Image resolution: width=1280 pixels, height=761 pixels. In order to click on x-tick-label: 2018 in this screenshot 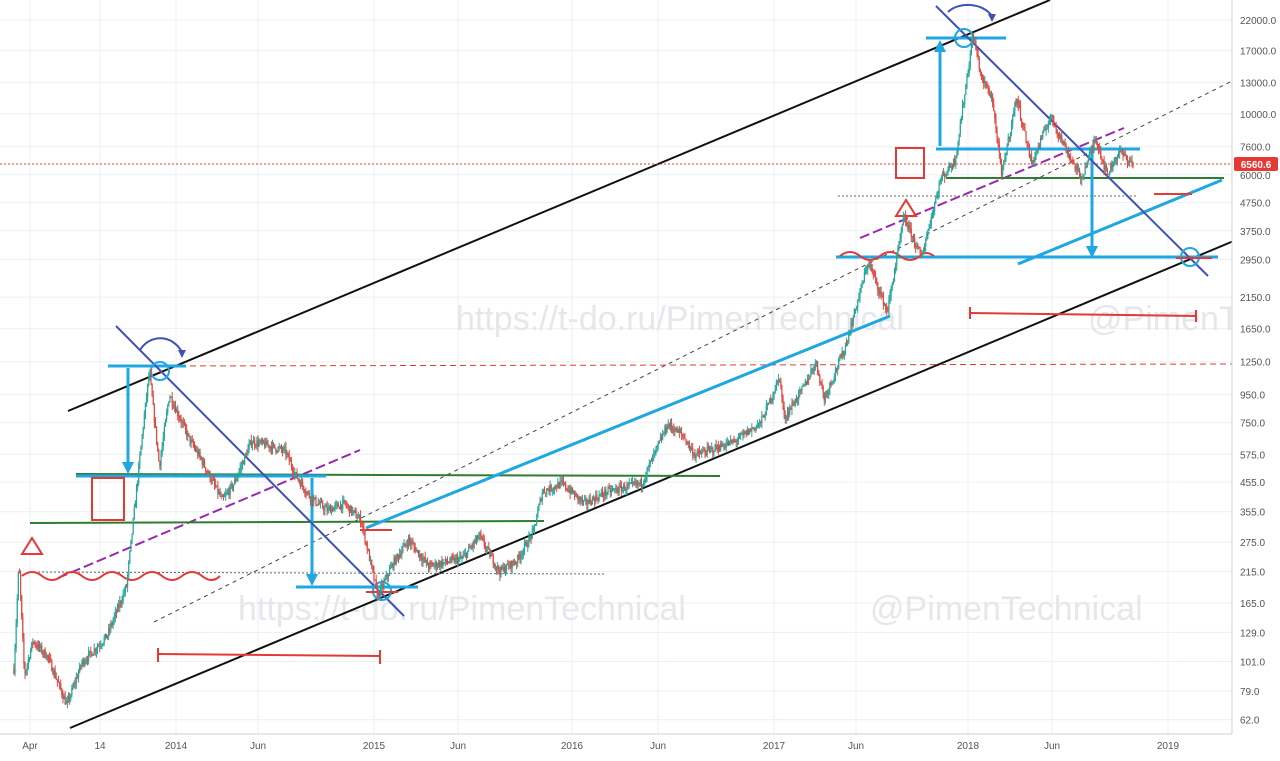, I will do `click(968, 746)`.